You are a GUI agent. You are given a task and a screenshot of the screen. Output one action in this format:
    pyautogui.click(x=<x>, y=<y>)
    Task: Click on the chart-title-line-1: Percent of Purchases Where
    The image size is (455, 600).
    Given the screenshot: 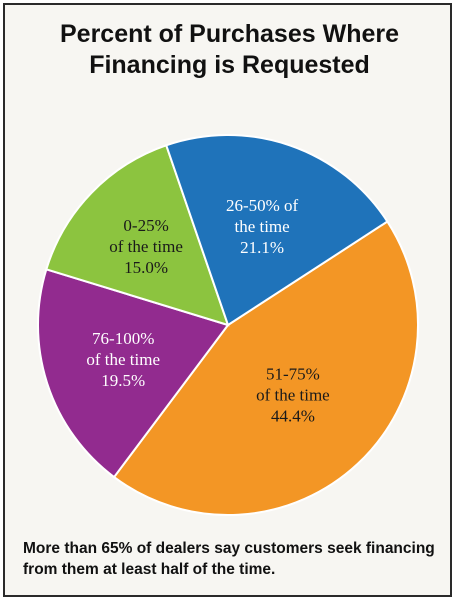 What is the action you would take?
    pyautogui.click(x=229, y=34)
    